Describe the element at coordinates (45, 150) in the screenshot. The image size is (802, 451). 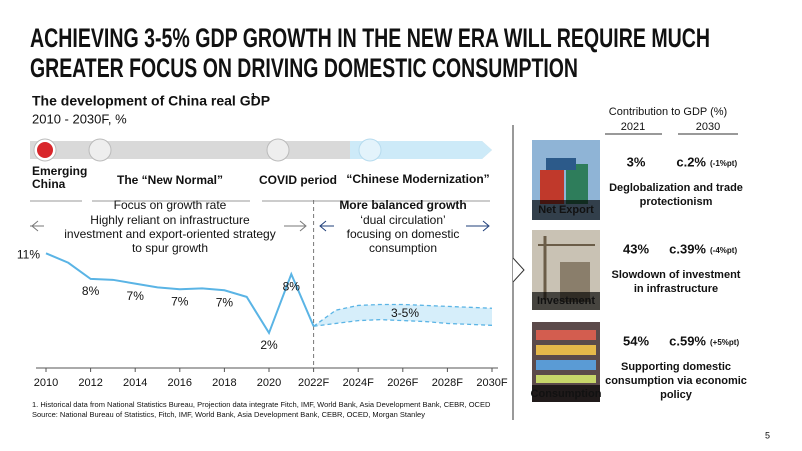
I see `flag-icon` at that location.